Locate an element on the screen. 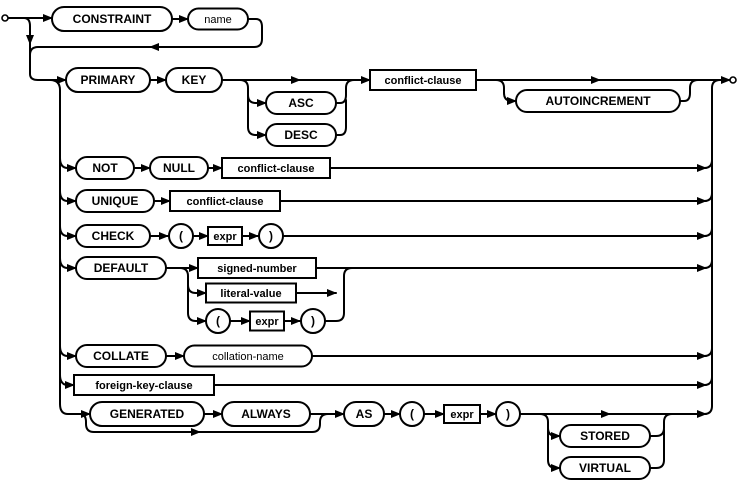 Image resolution: width=740 pixels, height=486 pixels. node-label: AUTOINCREMENT is located at coordinates (598, 101).